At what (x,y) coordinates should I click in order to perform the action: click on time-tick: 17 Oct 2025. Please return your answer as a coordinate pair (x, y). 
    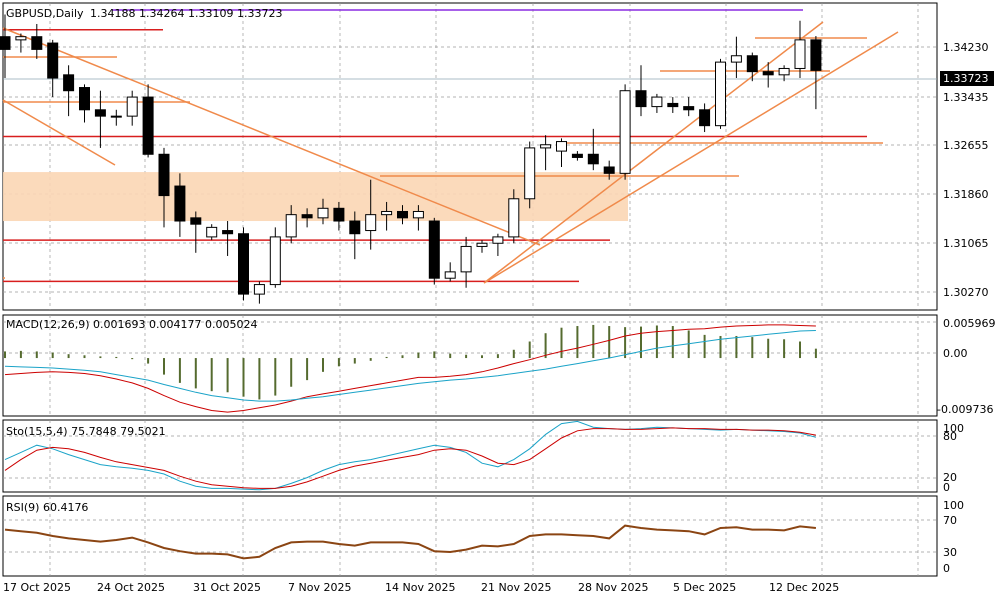
    Looking at the image, I should click on (37, 587).